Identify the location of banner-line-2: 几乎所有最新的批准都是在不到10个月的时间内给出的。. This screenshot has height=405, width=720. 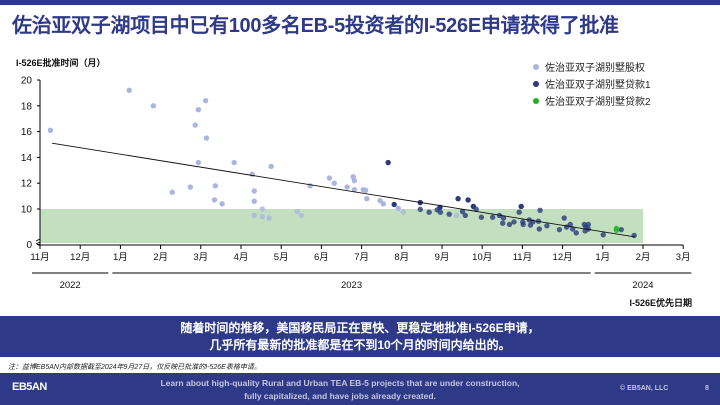
(360, 345).